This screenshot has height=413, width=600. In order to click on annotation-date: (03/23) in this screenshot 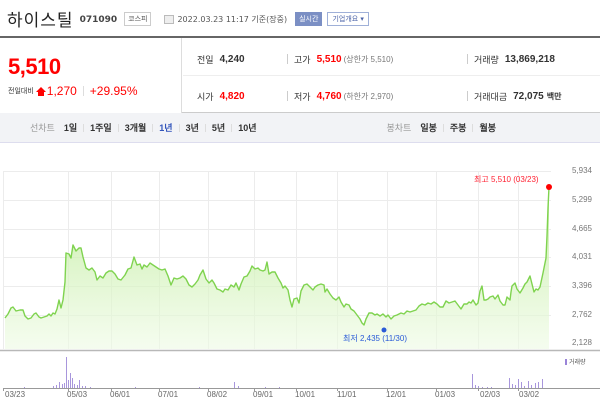, I will do `click(526, 179)`.